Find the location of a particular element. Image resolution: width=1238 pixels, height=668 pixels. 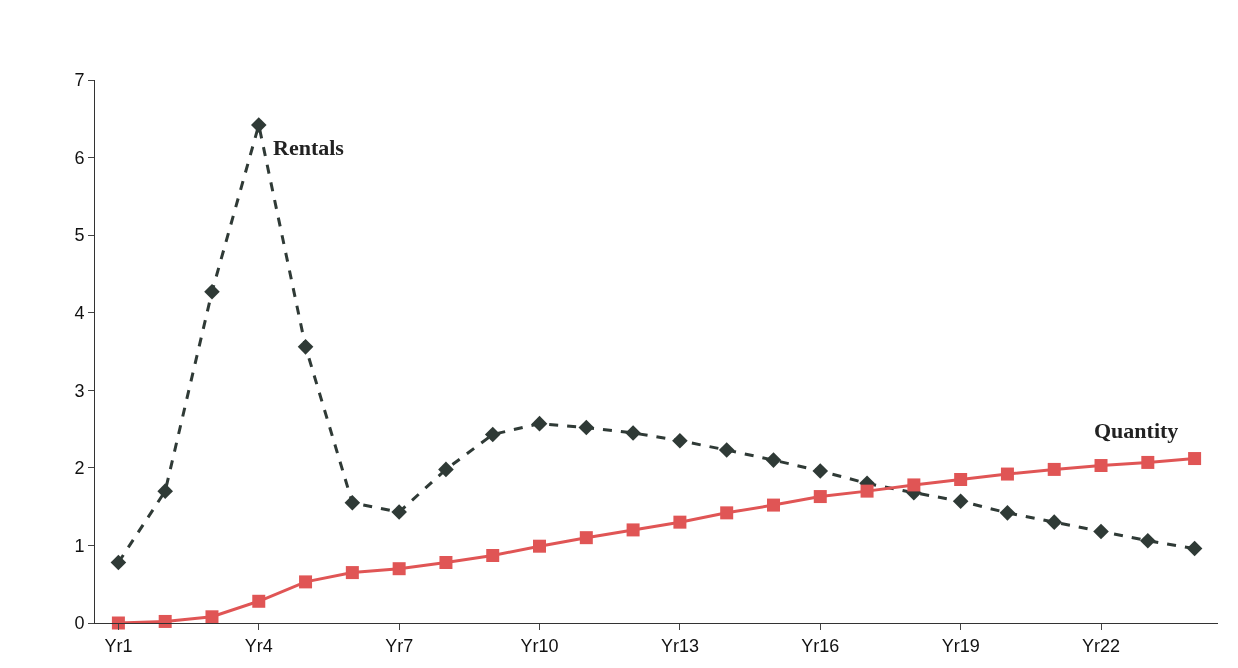

x-tick-label: Yr1 is located at coordinates (118, 645).